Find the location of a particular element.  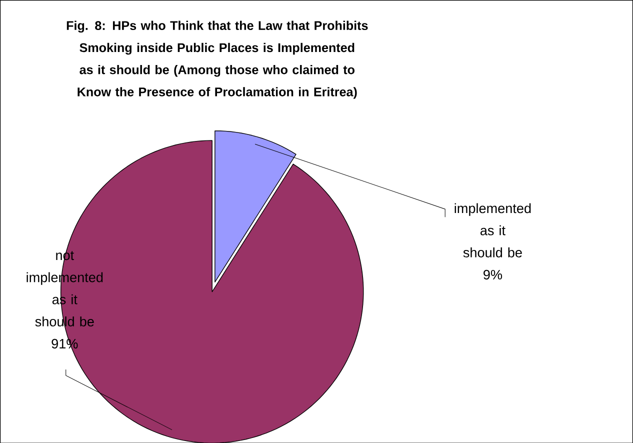

chart-title: Fig. 8: HPs who Think that the Law that Prohibits Smoking inside Public Places is Implemented as it should be (Among those who claimed to Know the Presence of Proclamation in Eritrea) is located at coordinates (217, 59).